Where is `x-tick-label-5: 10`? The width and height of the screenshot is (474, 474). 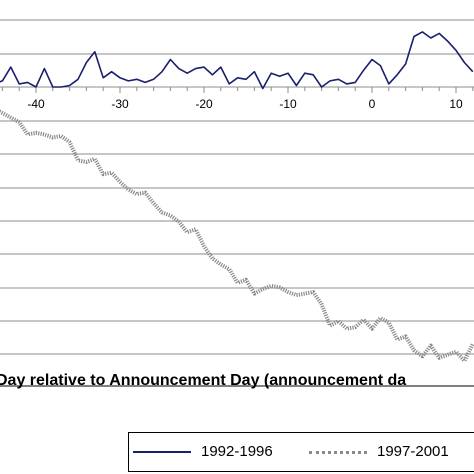
x-tick-label-5: 10 is located at coordinates (456, 104).